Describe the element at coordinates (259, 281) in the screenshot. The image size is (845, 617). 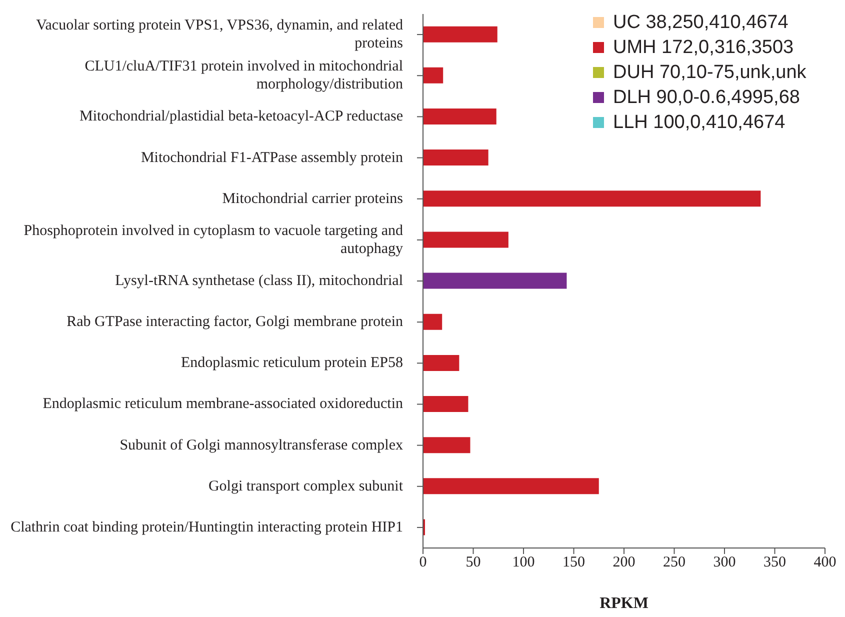
I see `y-tick-label: Lysyl-tRNA synthetase (class II), mitochondrial` at that location.